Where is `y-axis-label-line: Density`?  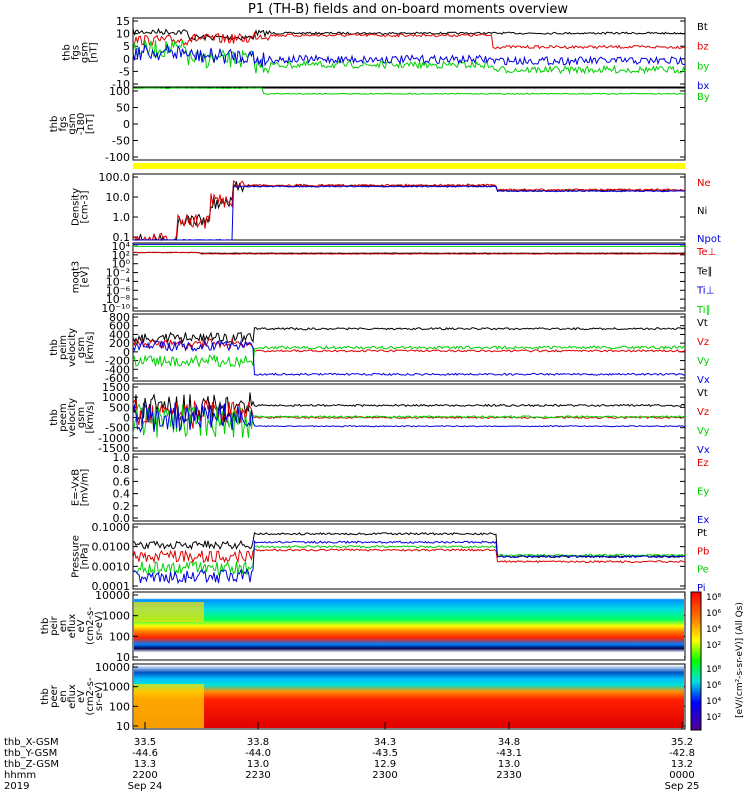 y-axis-label-line: Density is located at coordinates (76, 207).